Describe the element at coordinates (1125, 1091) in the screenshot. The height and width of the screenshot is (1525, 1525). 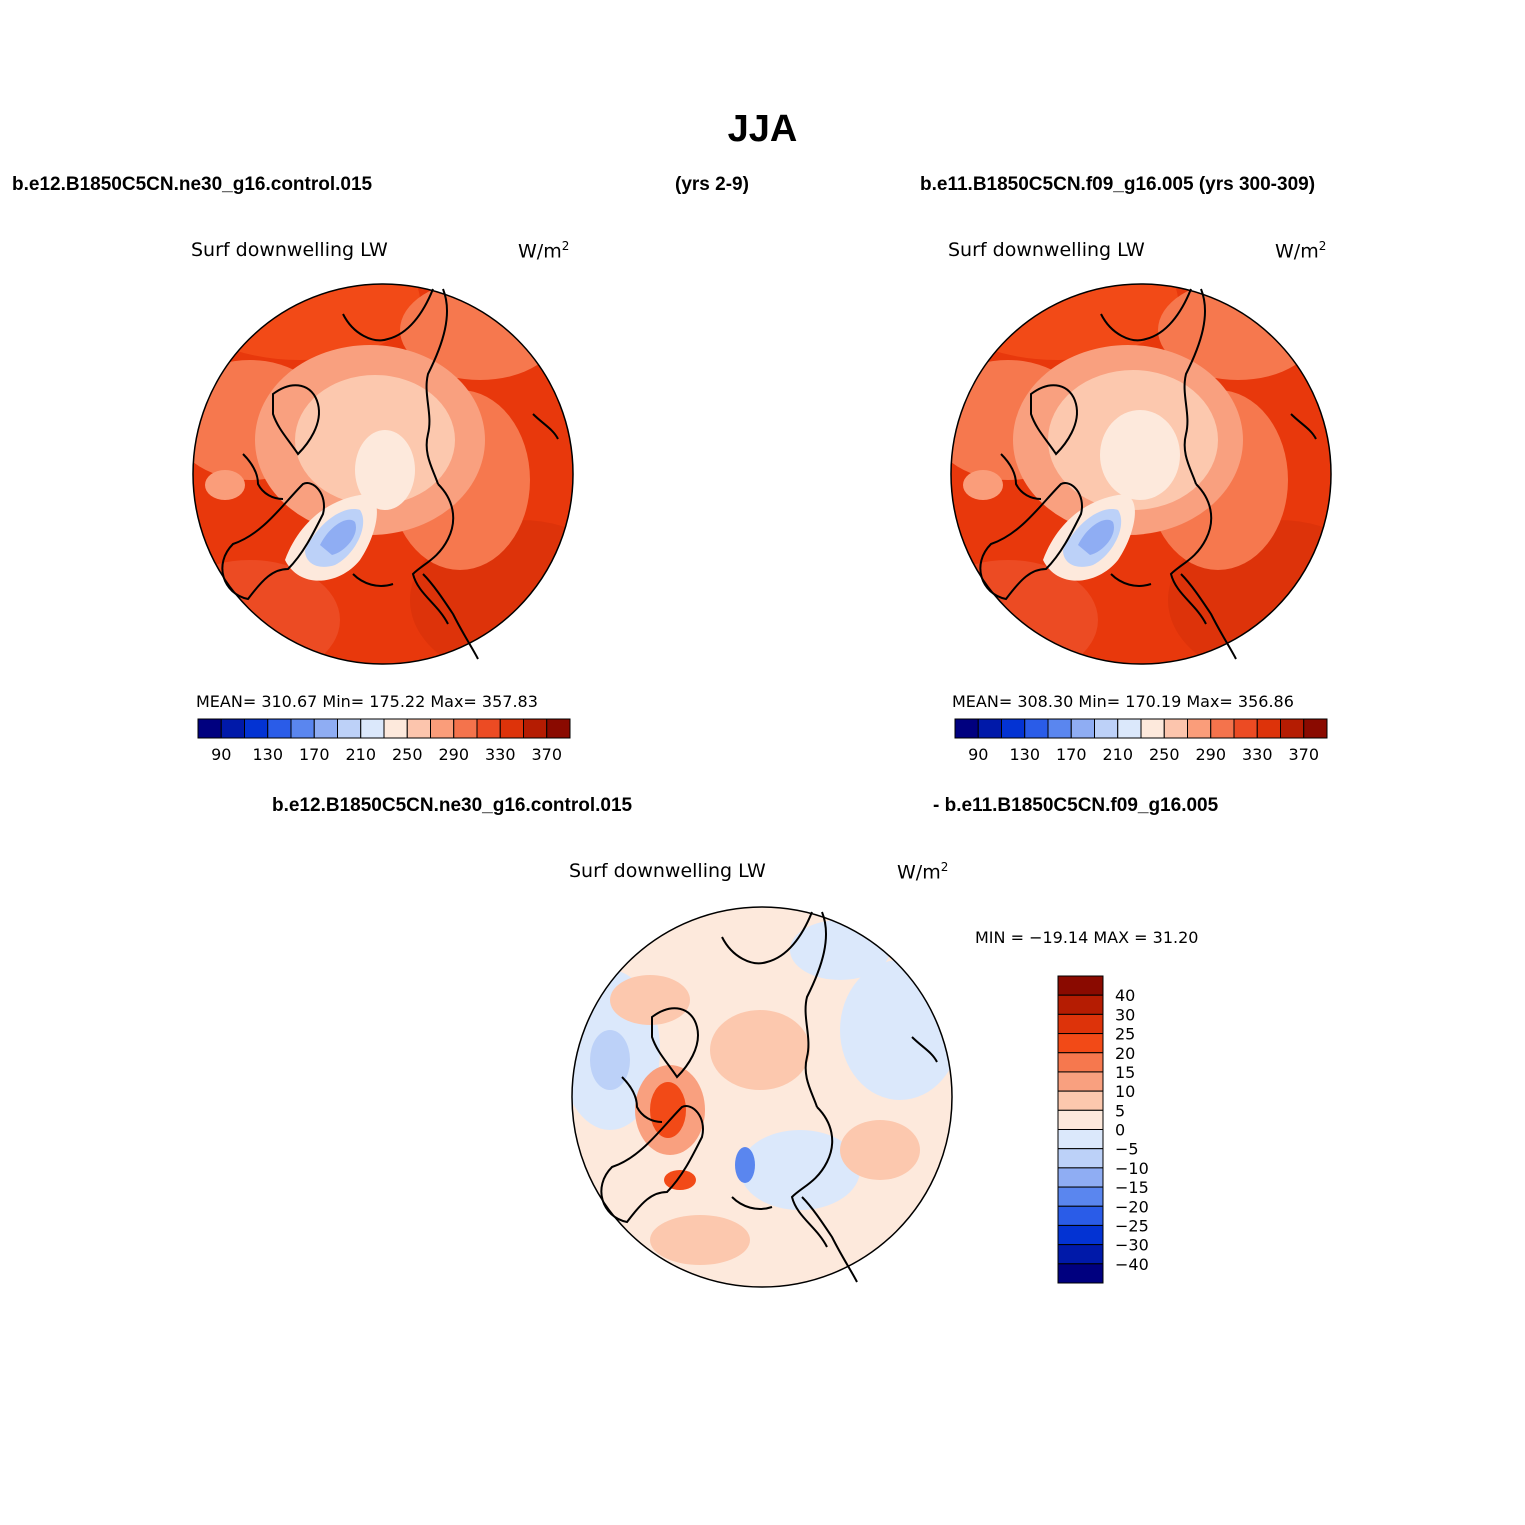
I see `diff-colorbar-tick-label: 10` at that location.